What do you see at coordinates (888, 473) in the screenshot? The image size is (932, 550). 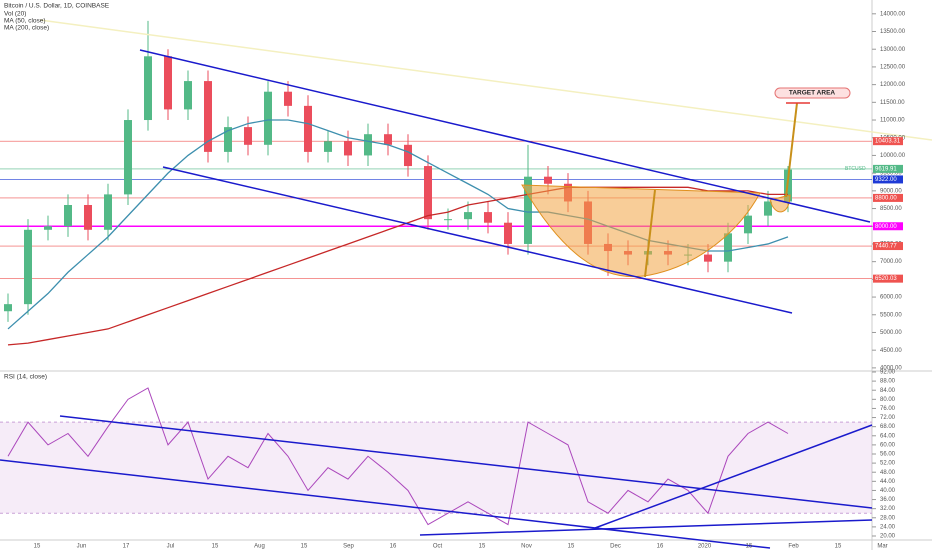 I see `y-tick-label: 48.00` at bounding box center [888, 473].